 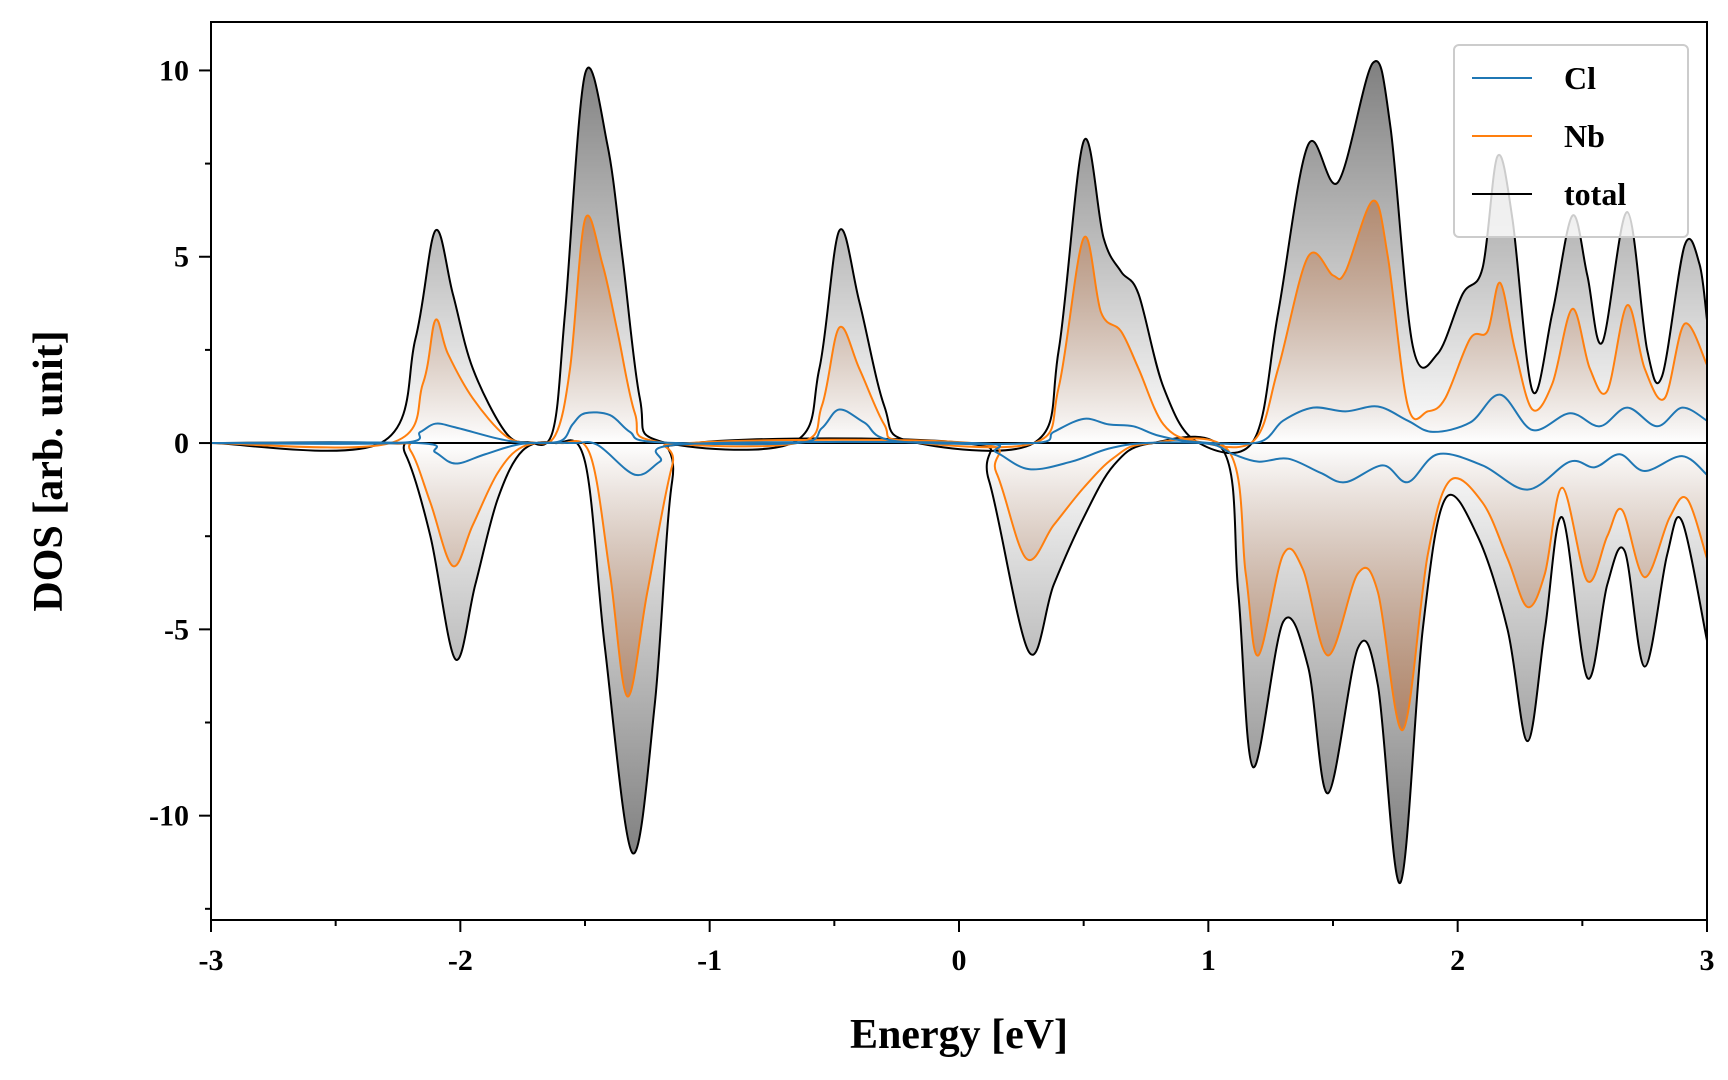 What do you see at coordinates (211, 960) in the screenshot?
I see `x-tick-label: -3` at bounding box center [211, 960].